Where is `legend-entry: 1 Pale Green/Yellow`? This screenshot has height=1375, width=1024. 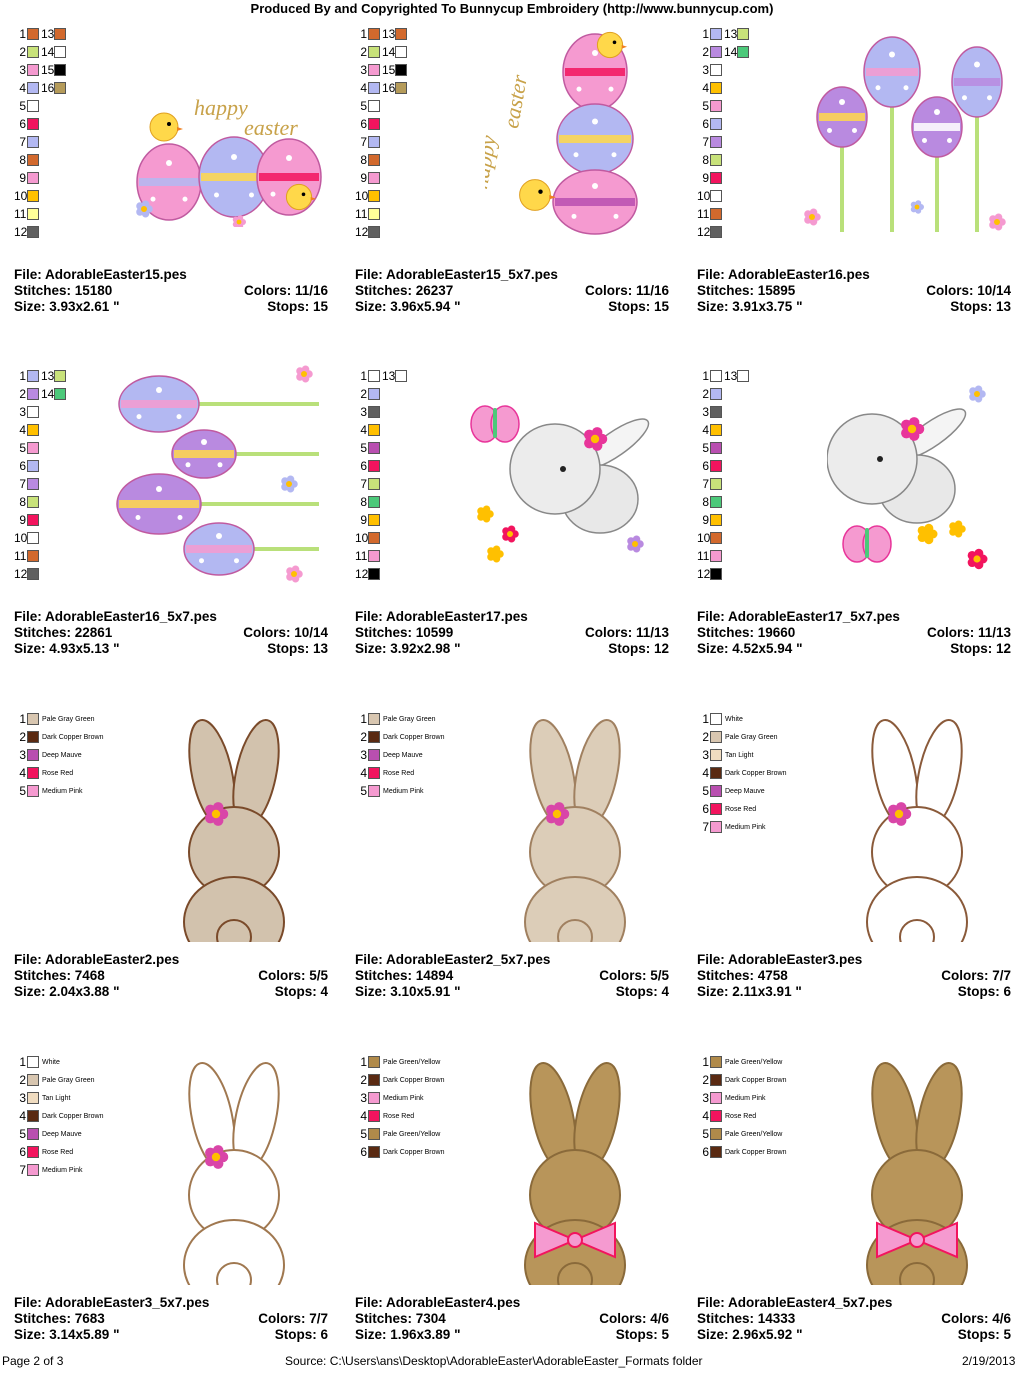 legend-entry: 1 Pale Green/Yellow is located at coordinates (397, 1062).